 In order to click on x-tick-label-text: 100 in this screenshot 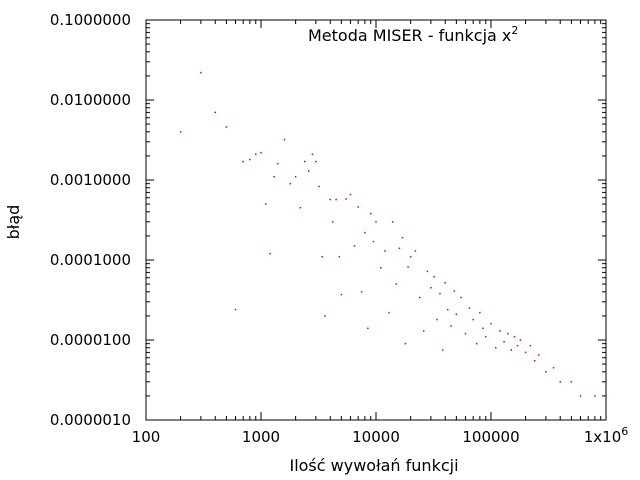, I will do `click(146, 437)`.